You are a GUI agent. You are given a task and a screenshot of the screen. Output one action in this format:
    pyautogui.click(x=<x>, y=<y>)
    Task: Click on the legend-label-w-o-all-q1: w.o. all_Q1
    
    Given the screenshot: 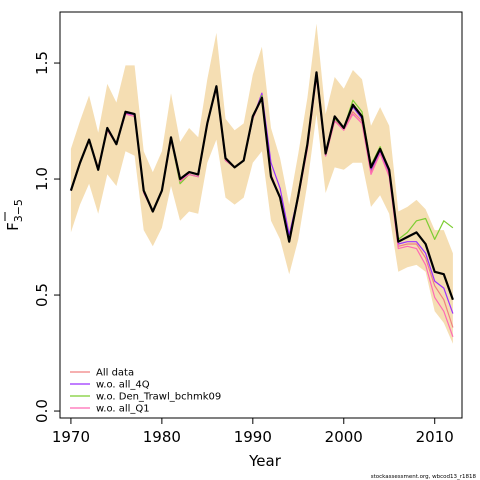 What is the action you would take?
    pyautogui.click(x=123, y=409)
    